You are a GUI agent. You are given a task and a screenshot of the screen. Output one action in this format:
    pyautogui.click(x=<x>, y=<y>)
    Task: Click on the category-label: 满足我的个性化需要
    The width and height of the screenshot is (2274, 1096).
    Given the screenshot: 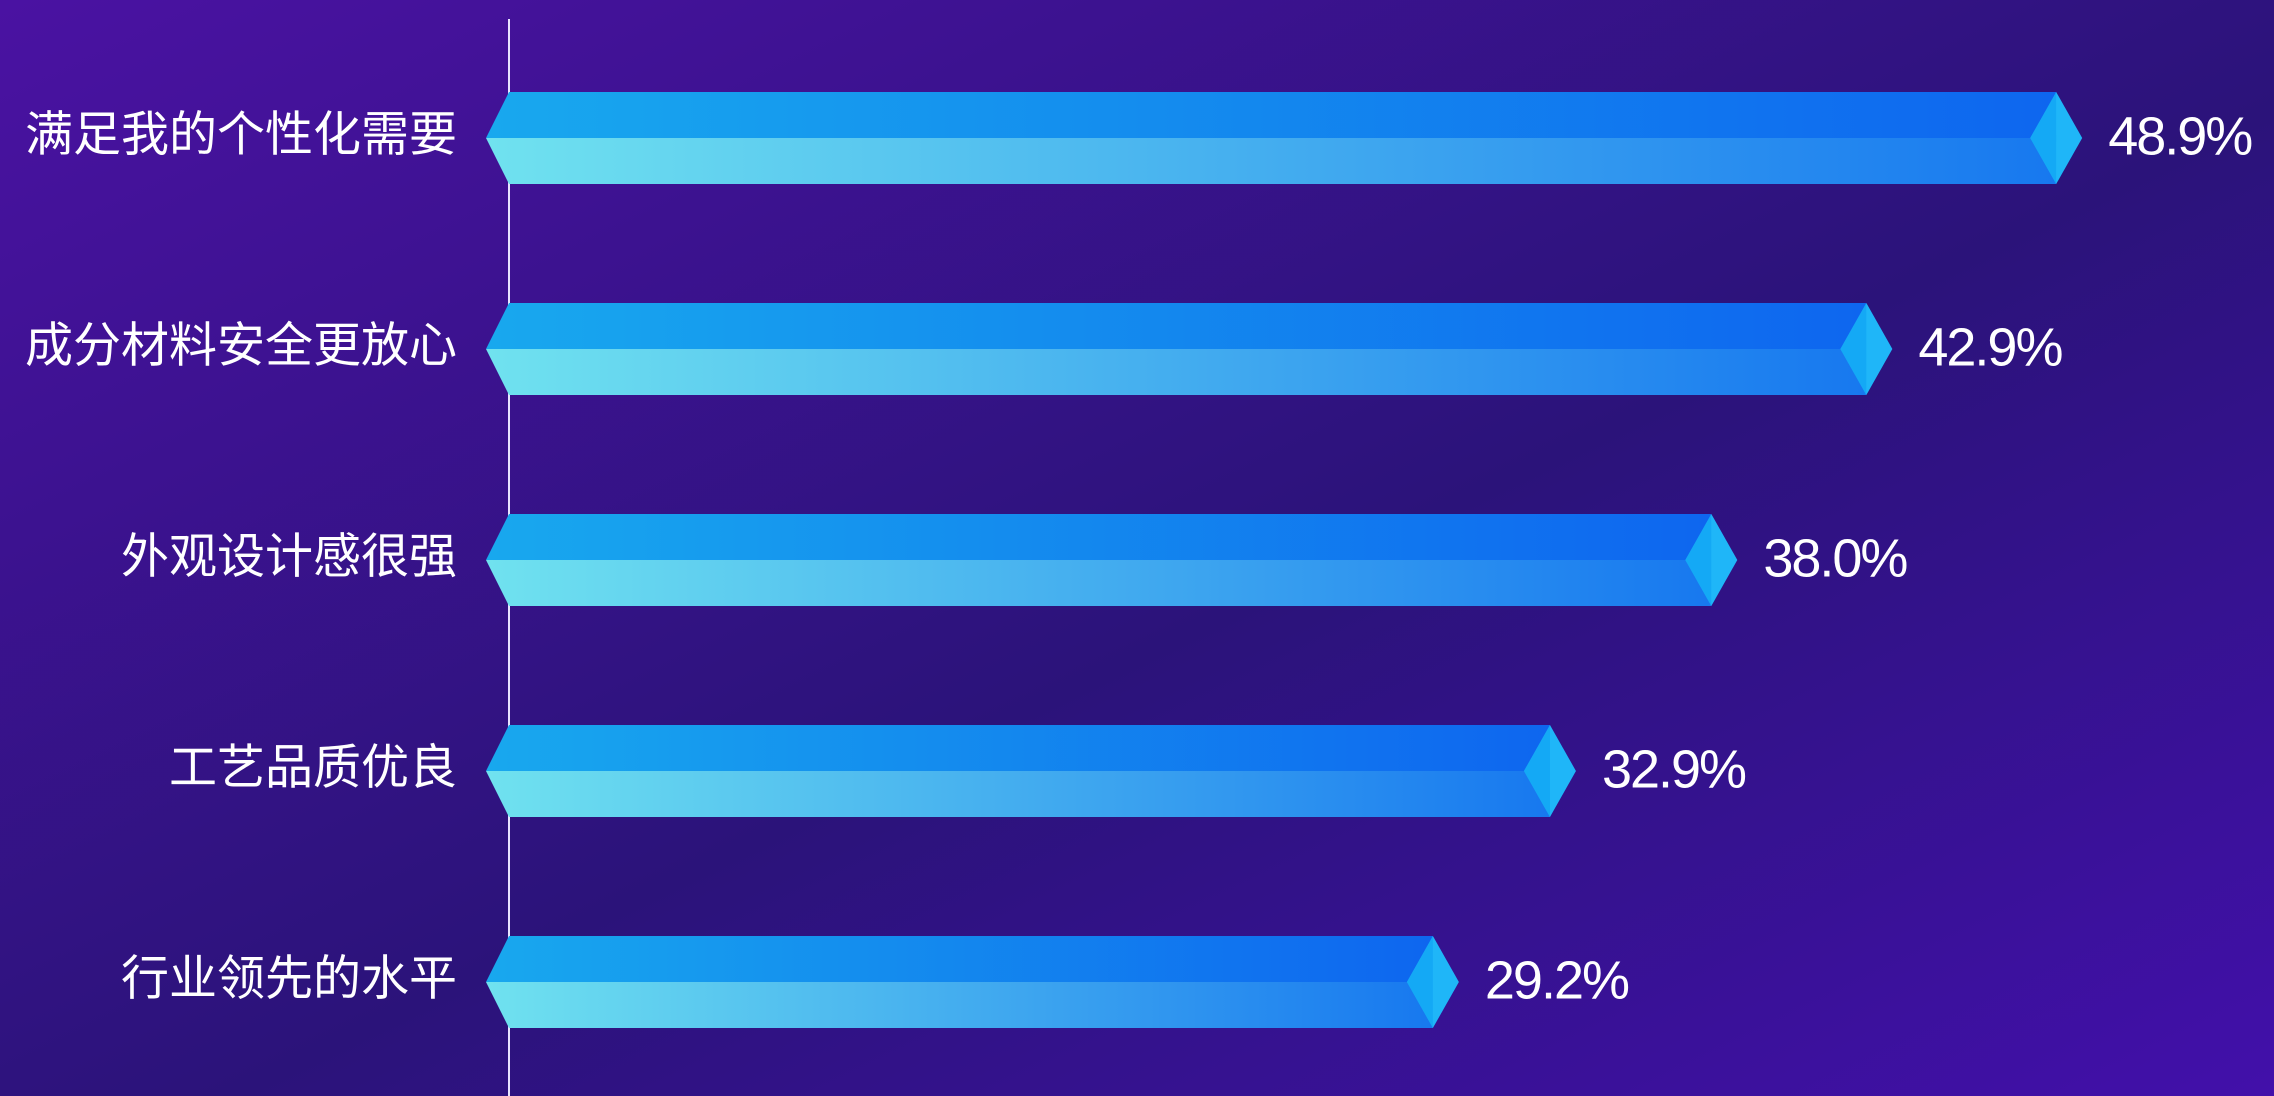 What is the action you would take?
    pyautogui.click(x=241, y=135)
    